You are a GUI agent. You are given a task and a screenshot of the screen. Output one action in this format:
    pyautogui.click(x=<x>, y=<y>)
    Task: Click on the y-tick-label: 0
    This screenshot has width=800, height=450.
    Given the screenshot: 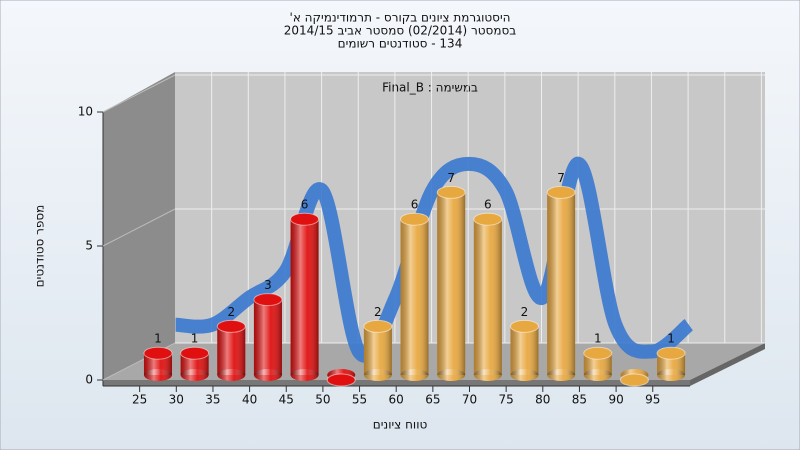 What is the action you would take?
    pyautogui.click(x=89, y=380)
    